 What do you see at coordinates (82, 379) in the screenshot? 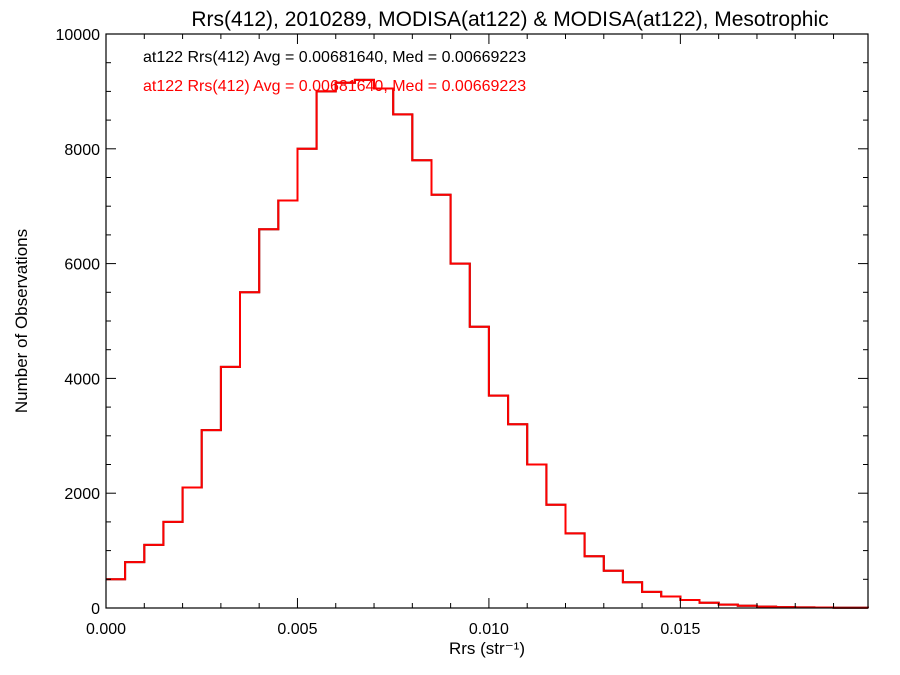
I see `y-tick-label: 4000` at bounding box center [82, 379].